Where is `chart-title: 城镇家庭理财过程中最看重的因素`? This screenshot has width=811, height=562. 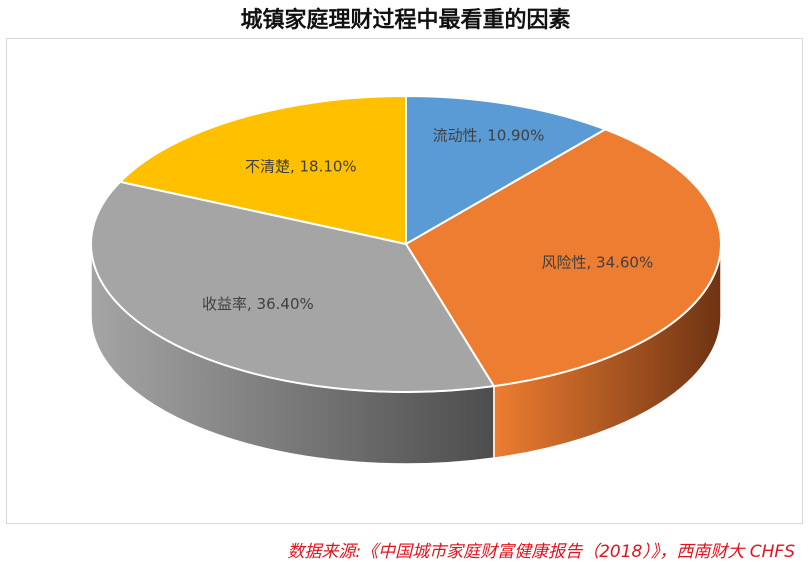
chart-title: 城镇家庭理财过程中最看重的因素 is located at coordinates (405, 20).